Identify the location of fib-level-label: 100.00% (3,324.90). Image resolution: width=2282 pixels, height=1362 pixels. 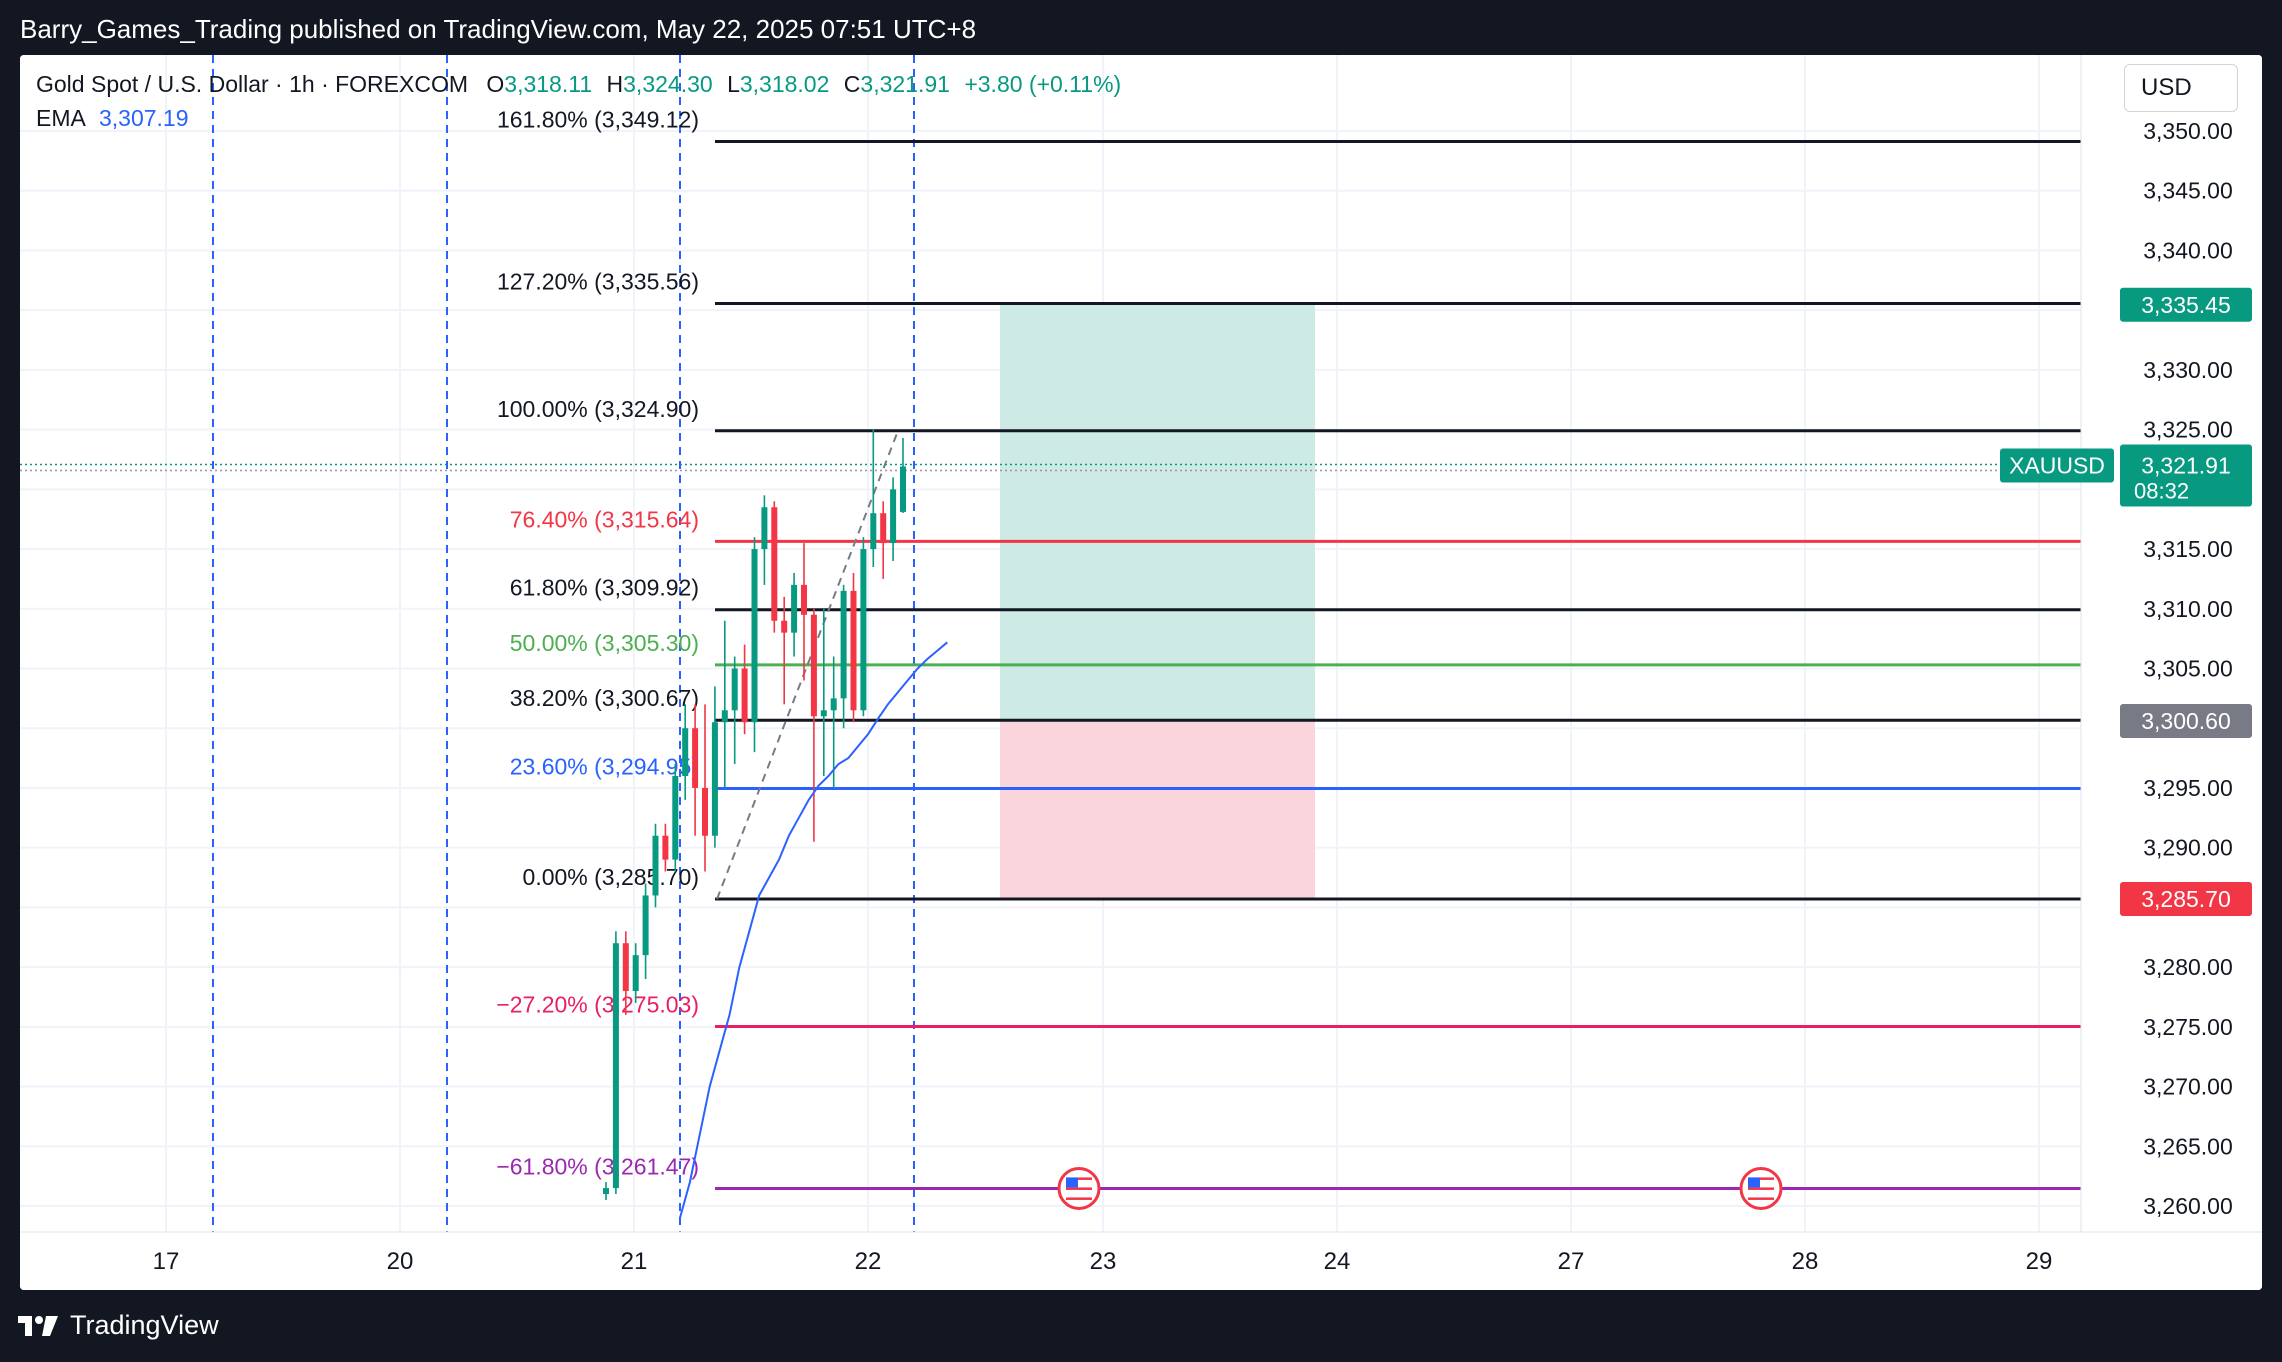
(598, 409).